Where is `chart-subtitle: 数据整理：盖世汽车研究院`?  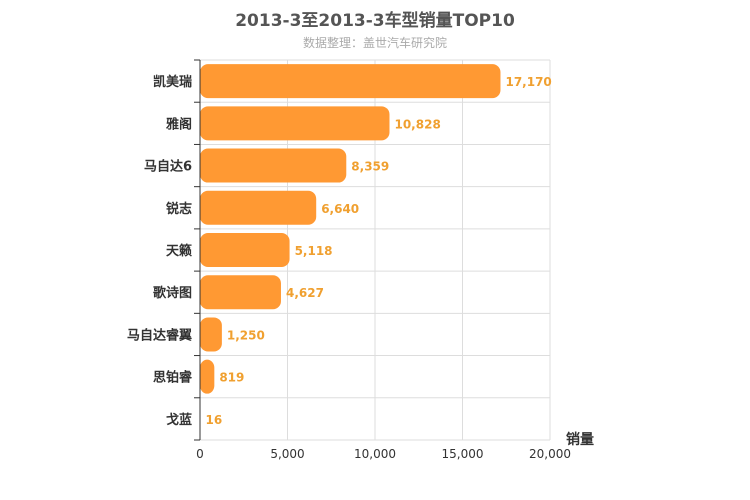
chart-subtitle: 数据整理：盖世汽车研究院 is located at coordinates (374, 43).